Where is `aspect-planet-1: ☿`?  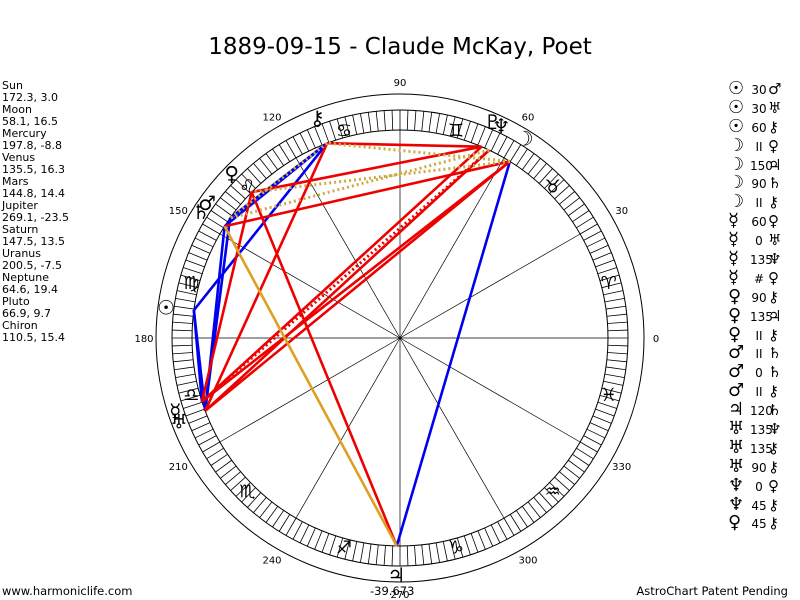
aspect-planet-1: ☿ is located at coordinates (734, 277).